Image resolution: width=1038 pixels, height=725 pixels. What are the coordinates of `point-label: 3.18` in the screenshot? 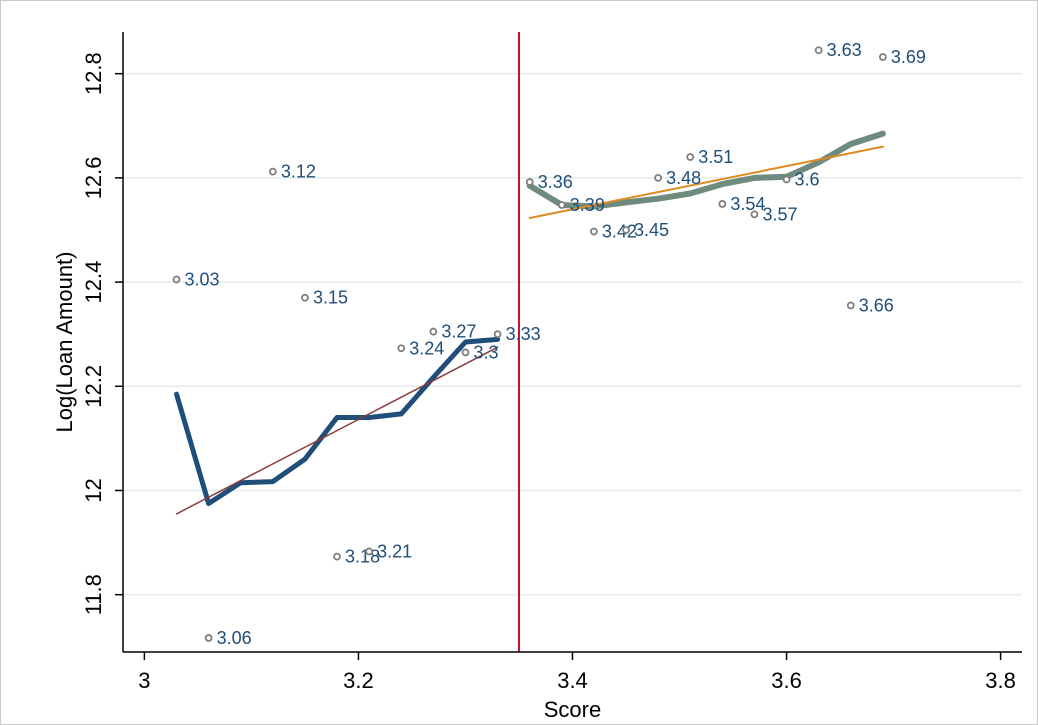 It's located at (362, 557).